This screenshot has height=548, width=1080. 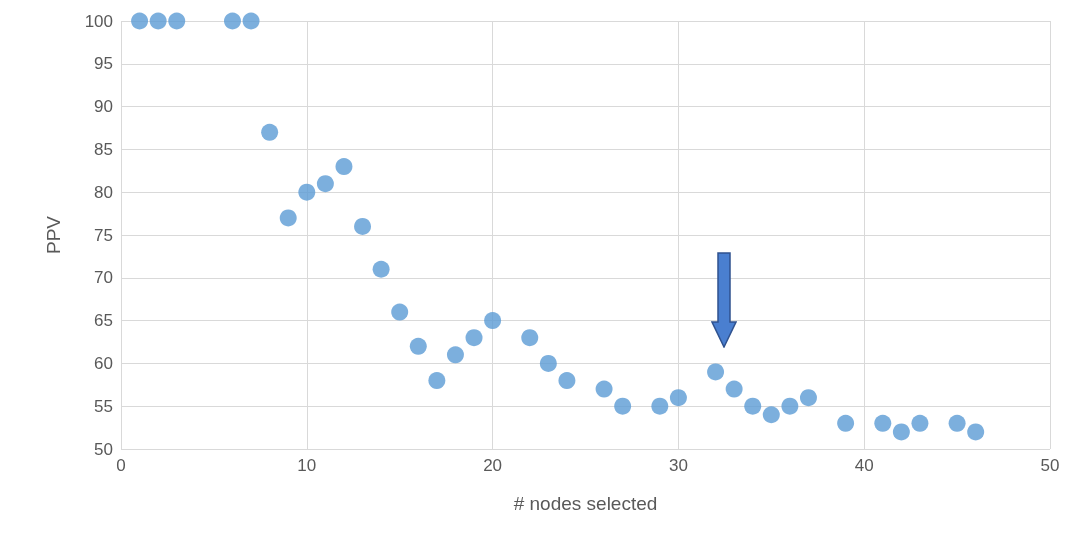 I want to click on x-tick-label: 40, so click(x=864, y=465).